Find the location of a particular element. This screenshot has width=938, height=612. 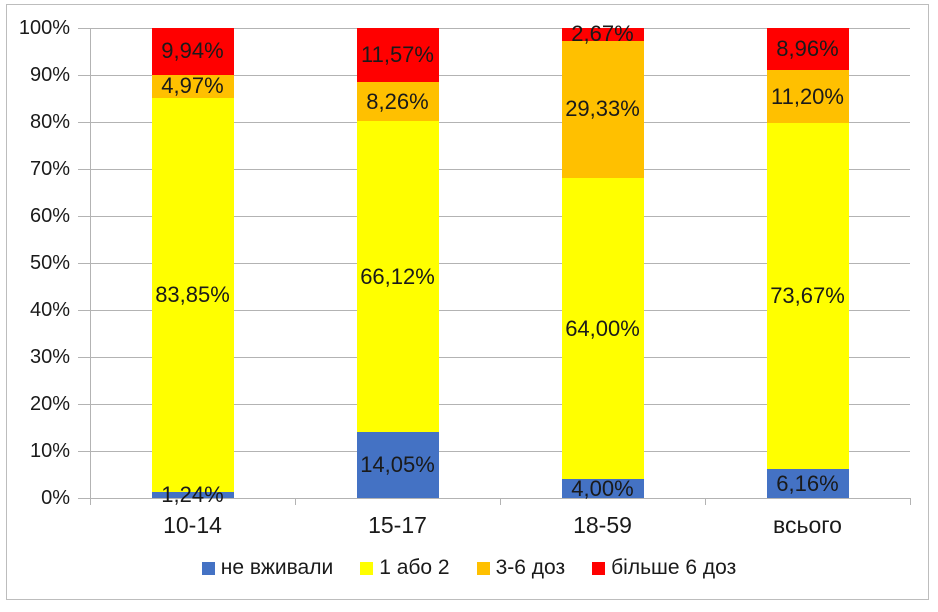

y-axis-line is located at coordinates (90, 266).